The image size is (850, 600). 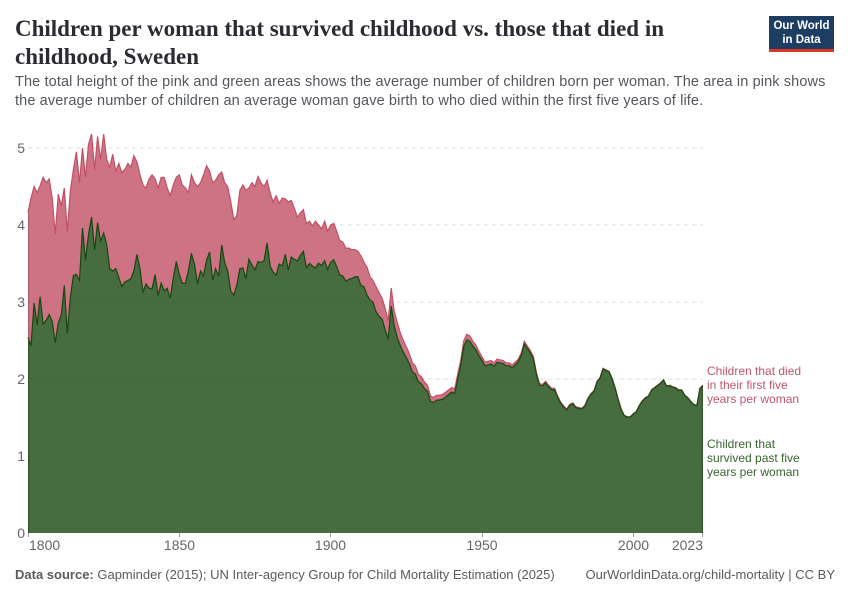 I want to click on svg-text: 2, so click(x=21, y=379).